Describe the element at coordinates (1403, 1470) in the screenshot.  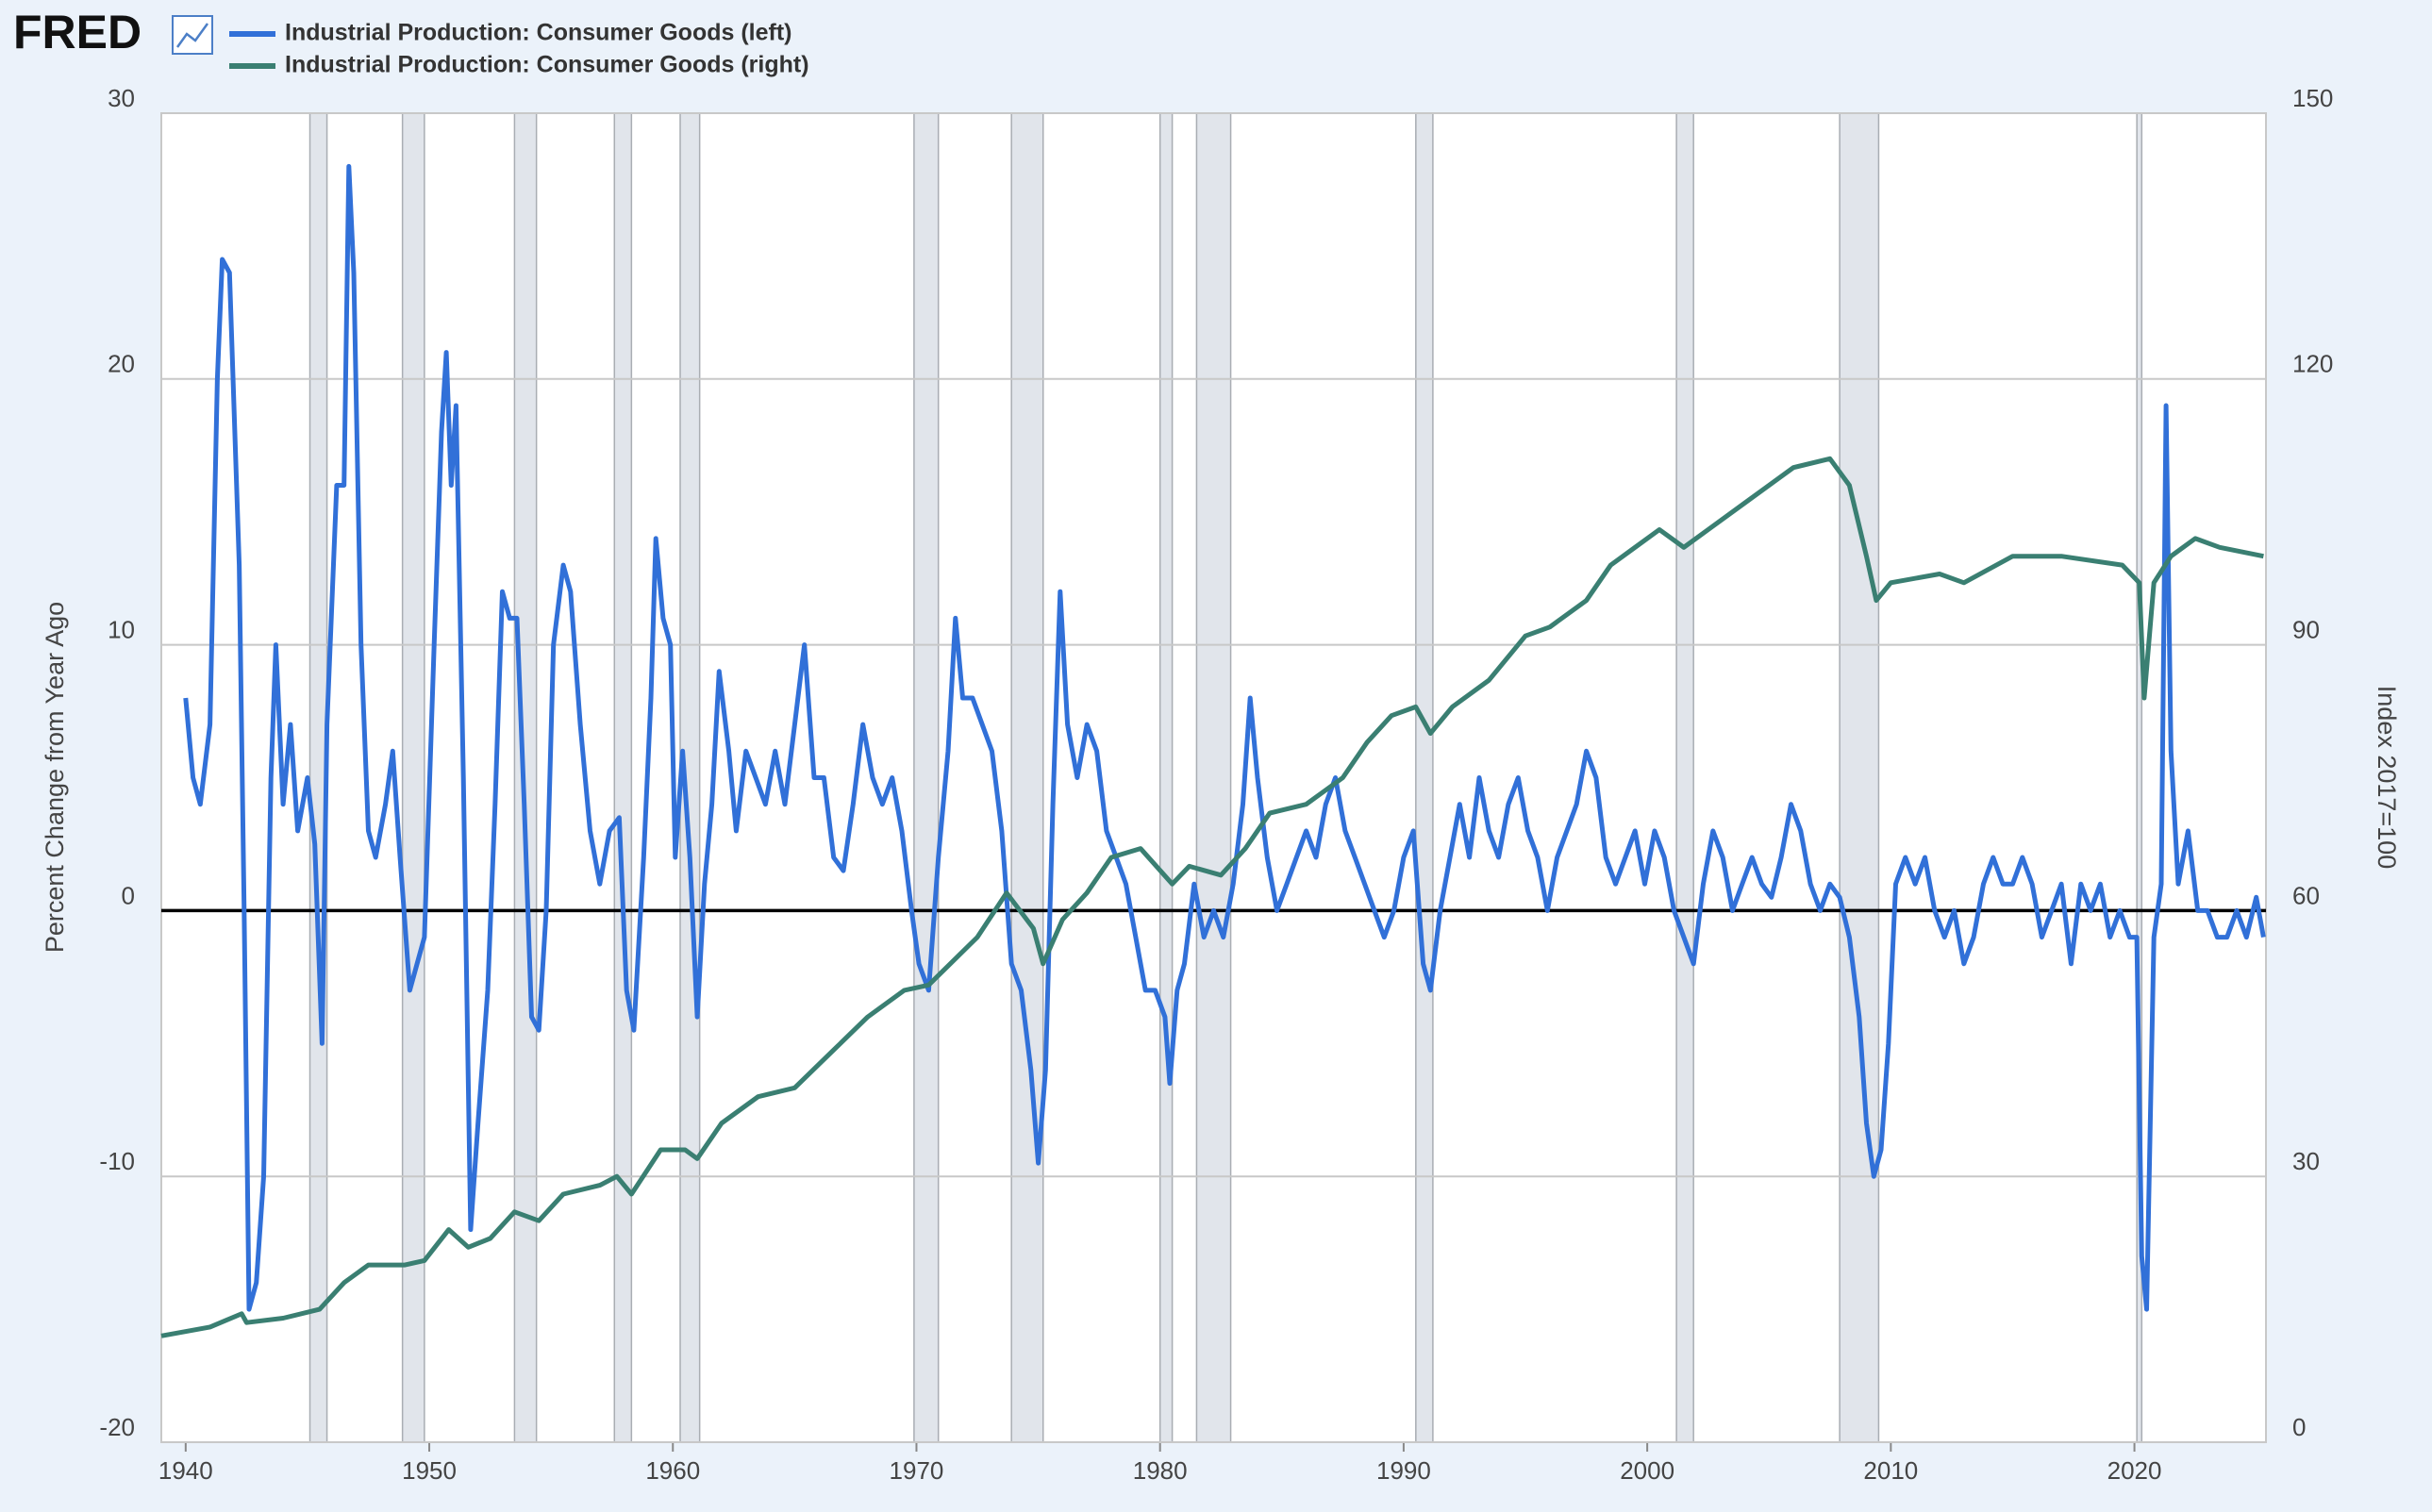
I see `x-tick-label: 1990` at that location.